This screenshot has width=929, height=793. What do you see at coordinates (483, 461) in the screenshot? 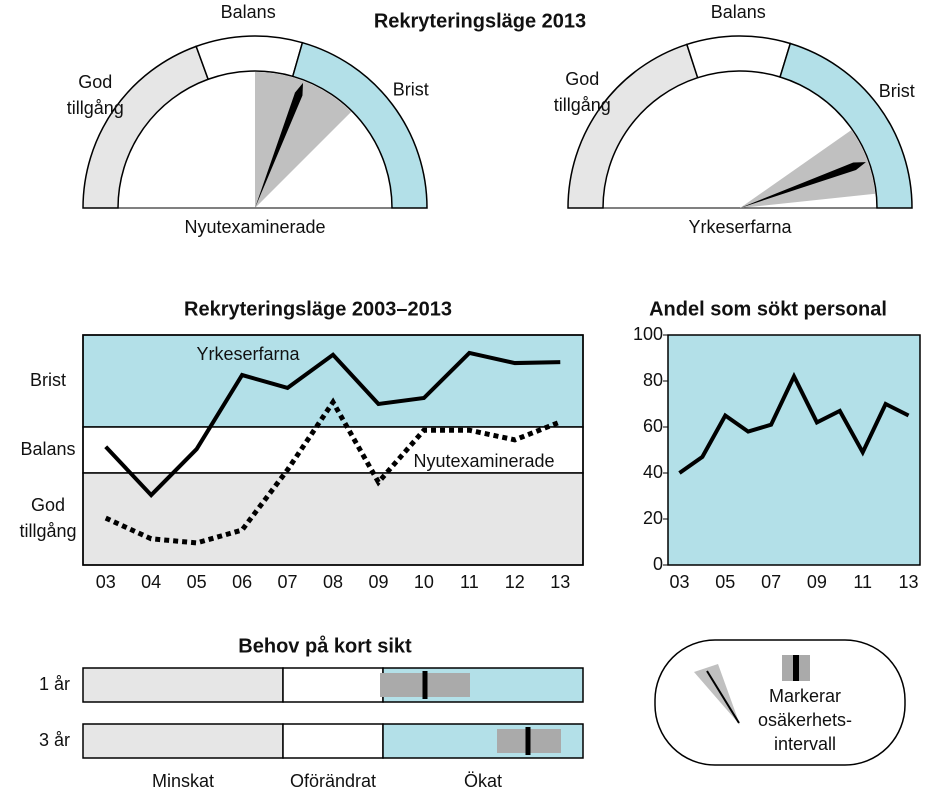
I see `series-label: Nyutexaminerade` at bounding box center [483, 461].